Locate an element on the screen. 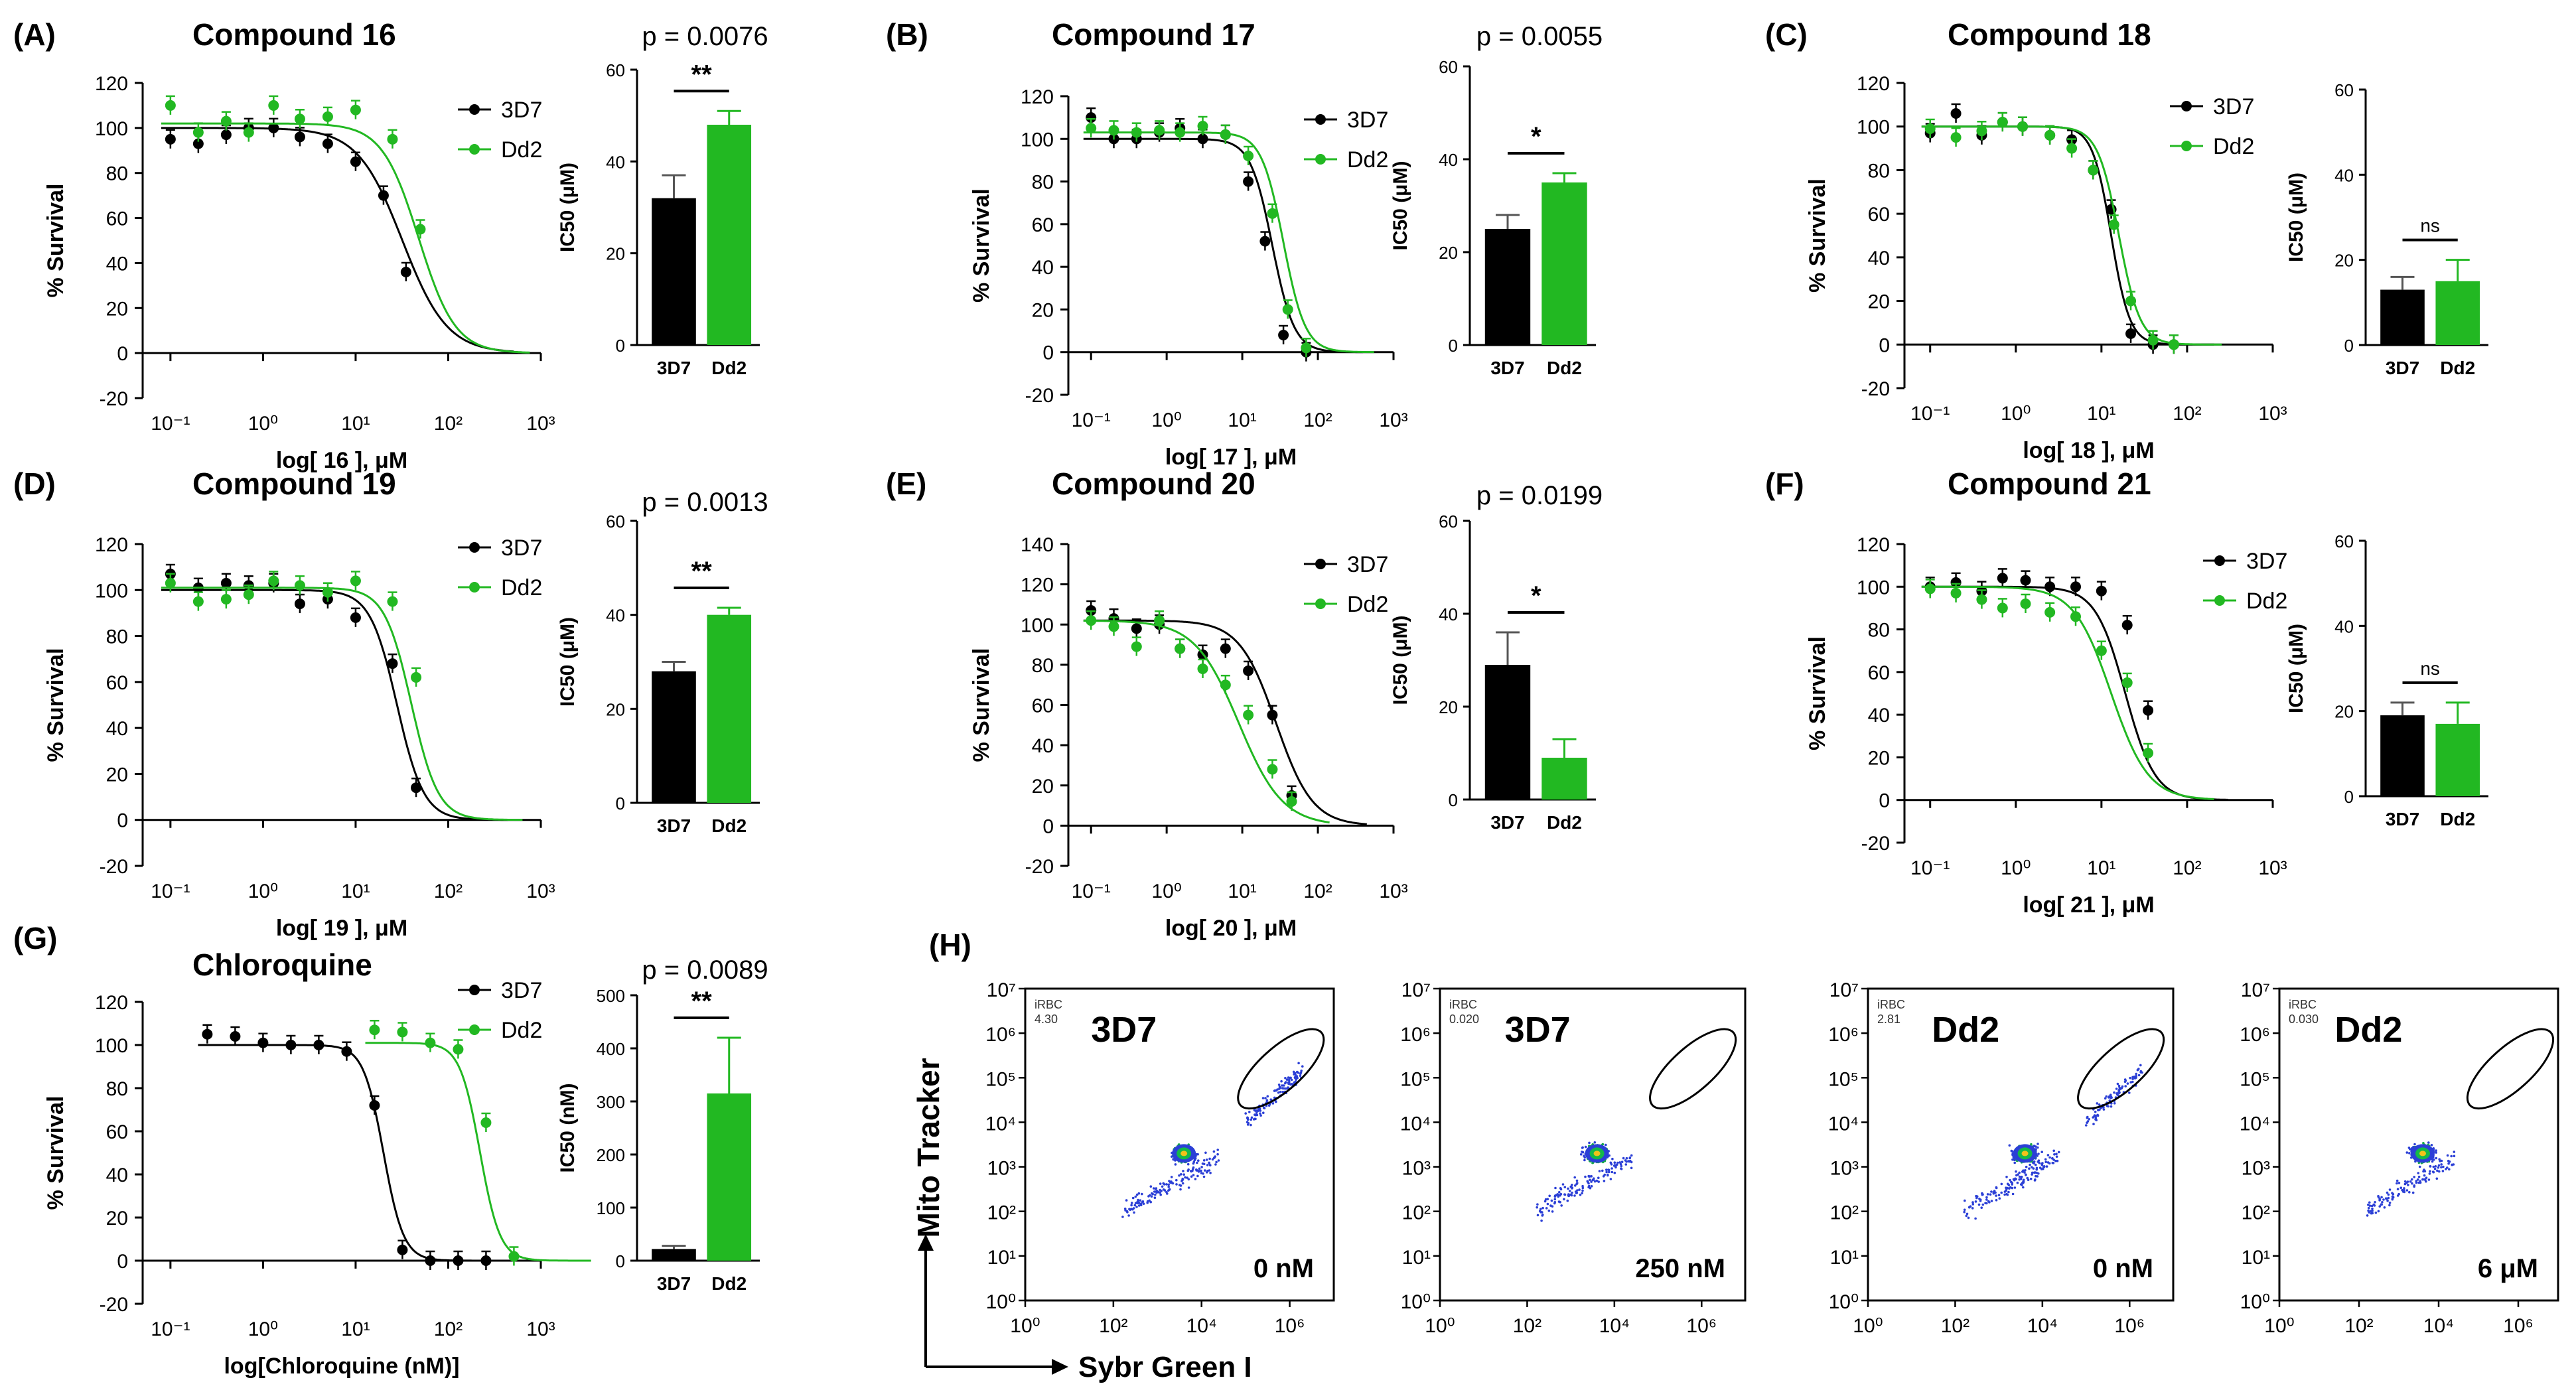 The image size is (2576, 1400). panel-label: (F) is located at coordinates (1785, 483).